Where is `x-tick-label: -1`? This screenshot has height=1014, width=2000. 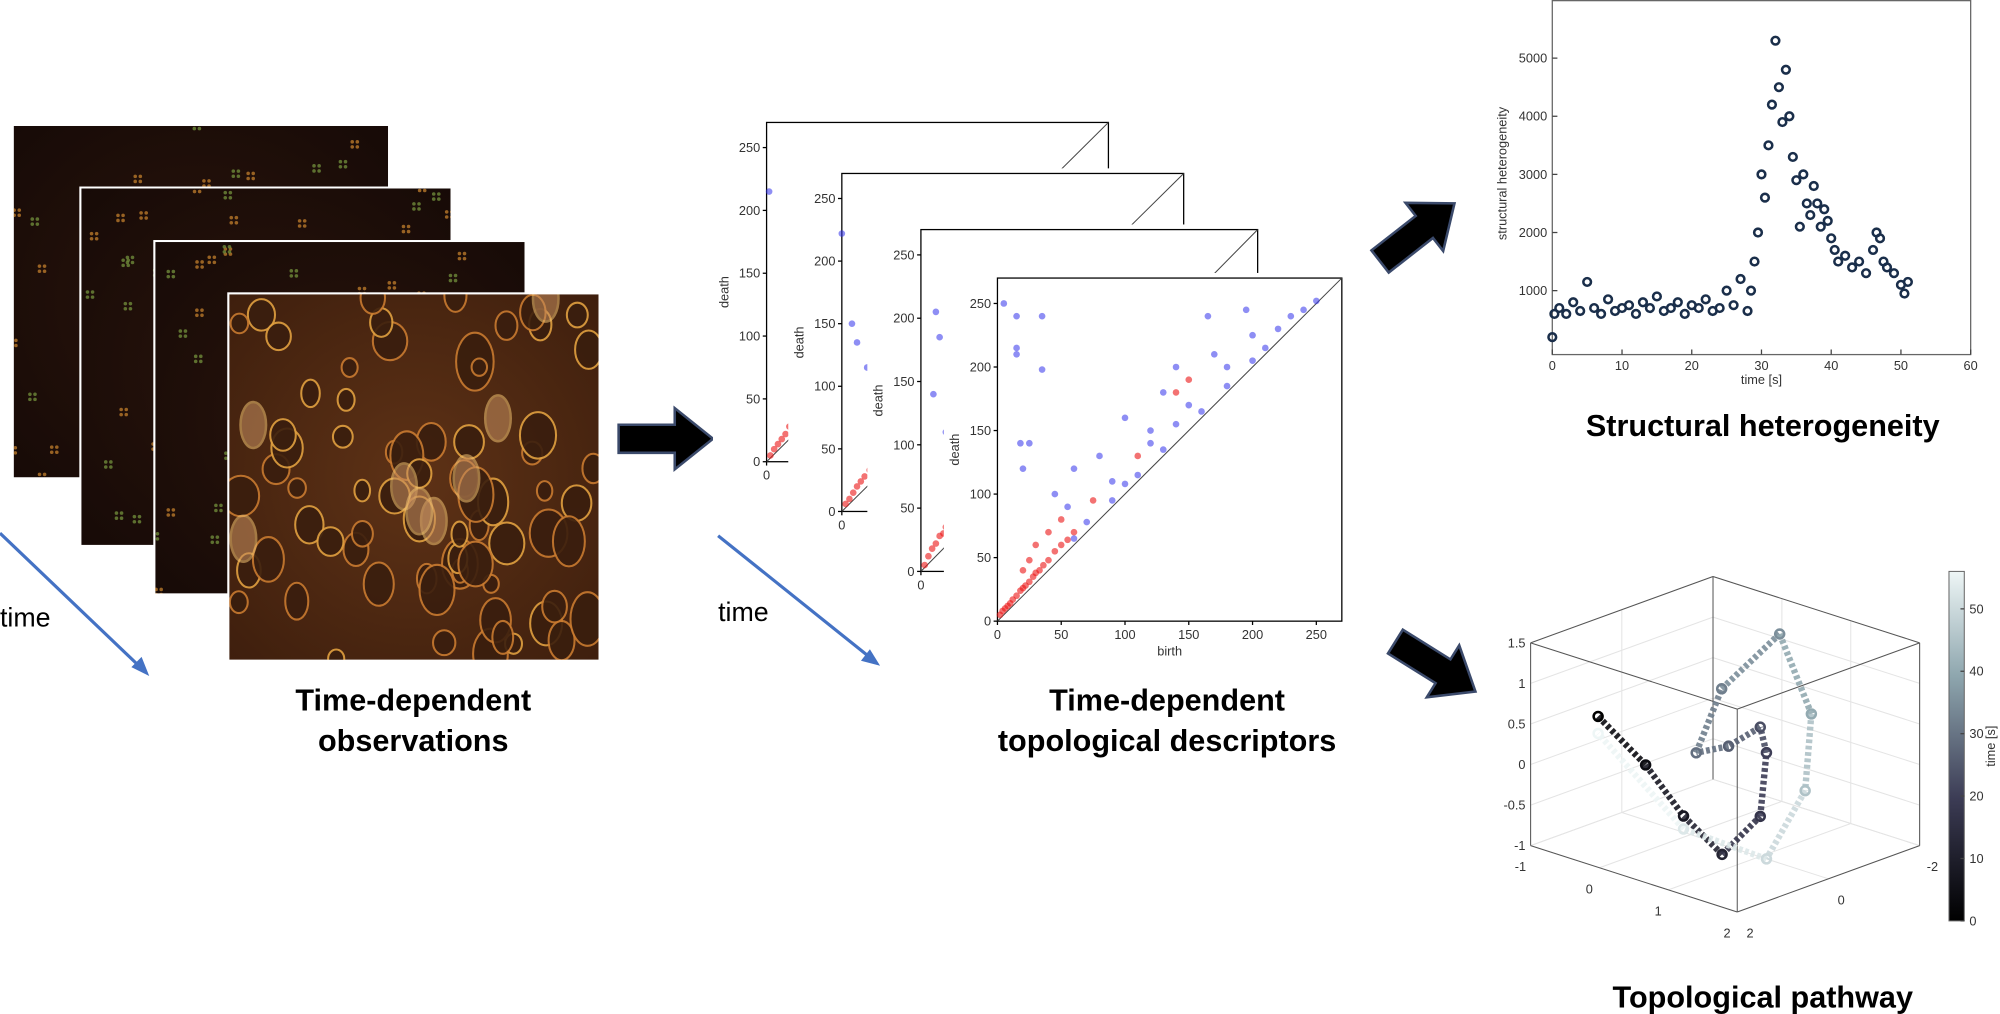 x-tick-label: -1 is located at coordinates (1520, 866).